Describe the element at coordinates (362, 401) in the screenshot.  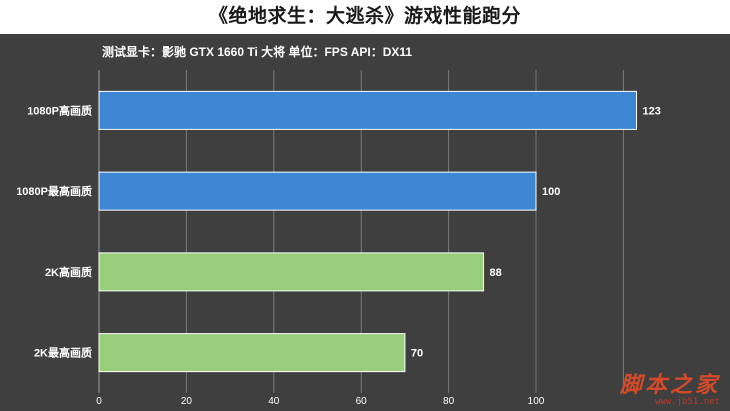
I see `x-tick-label: 60` at that location.